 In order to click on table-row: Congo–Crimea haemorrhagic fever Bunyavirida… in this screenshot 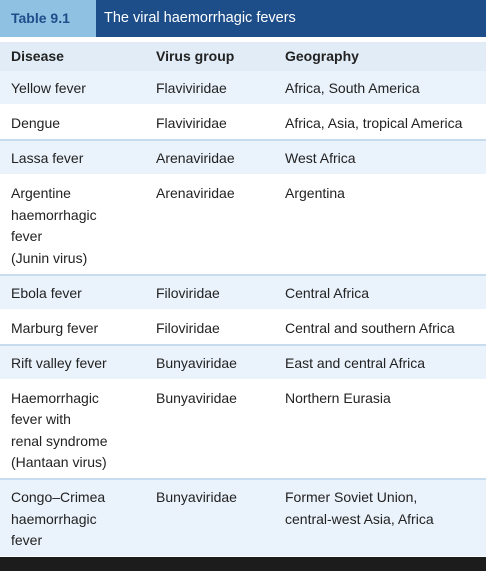, I will do `click(243, 518)`.